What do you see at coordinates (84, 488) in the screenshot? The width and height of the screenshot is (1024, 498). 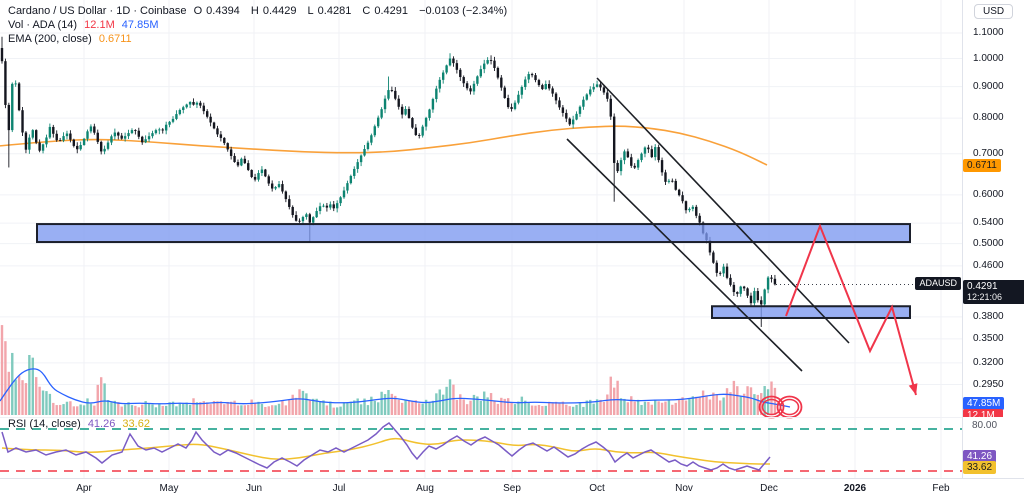 I see `time-tick-label: Apr` at bounding box center [84, 488].